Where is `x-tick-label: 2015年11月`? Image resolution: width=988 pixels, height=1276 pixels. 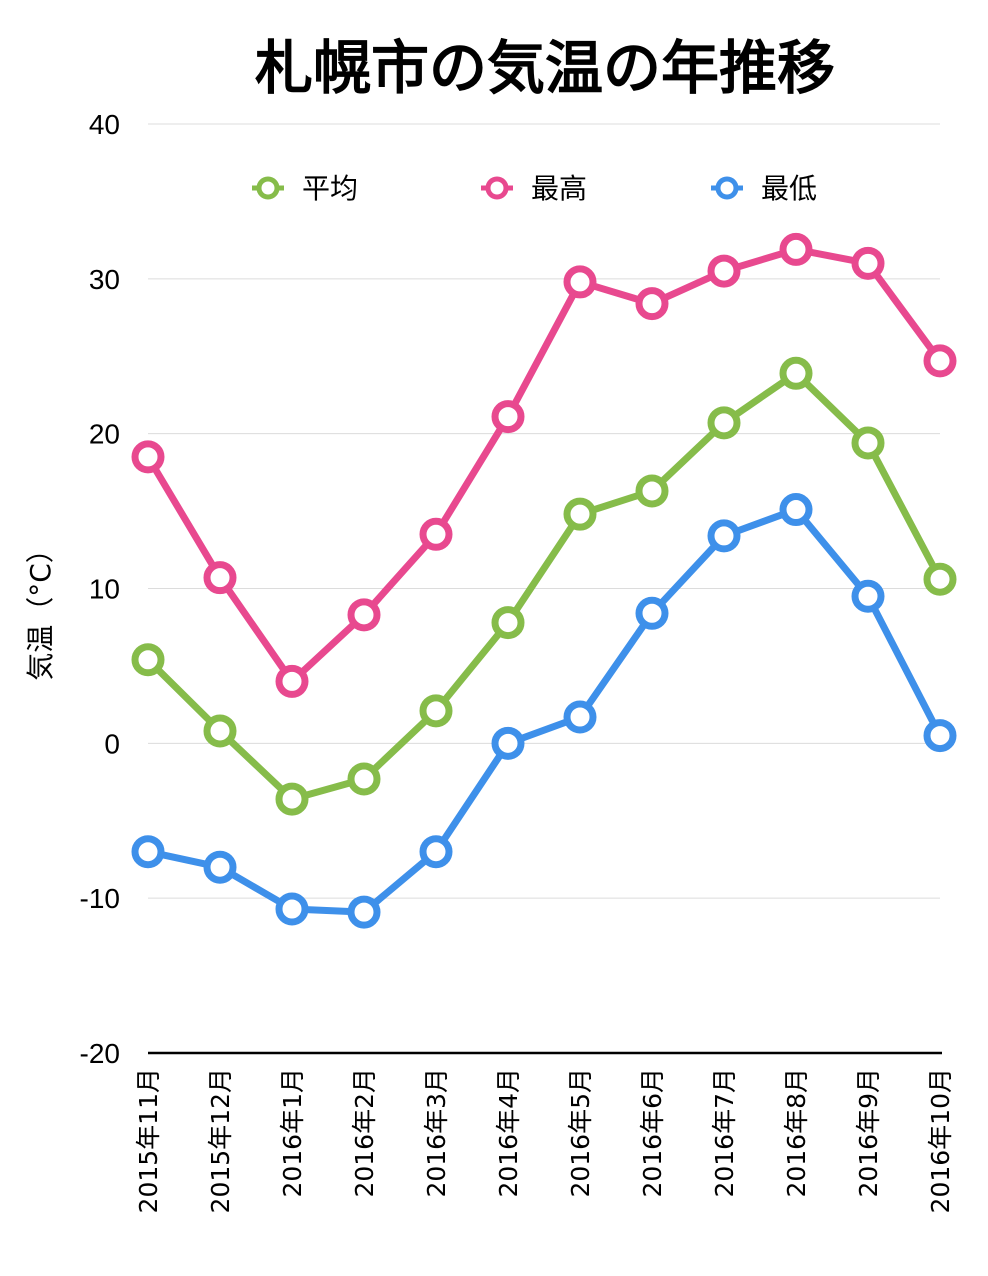 x-tick-label: 2015年11月 is located at coordinates (148, 1140).